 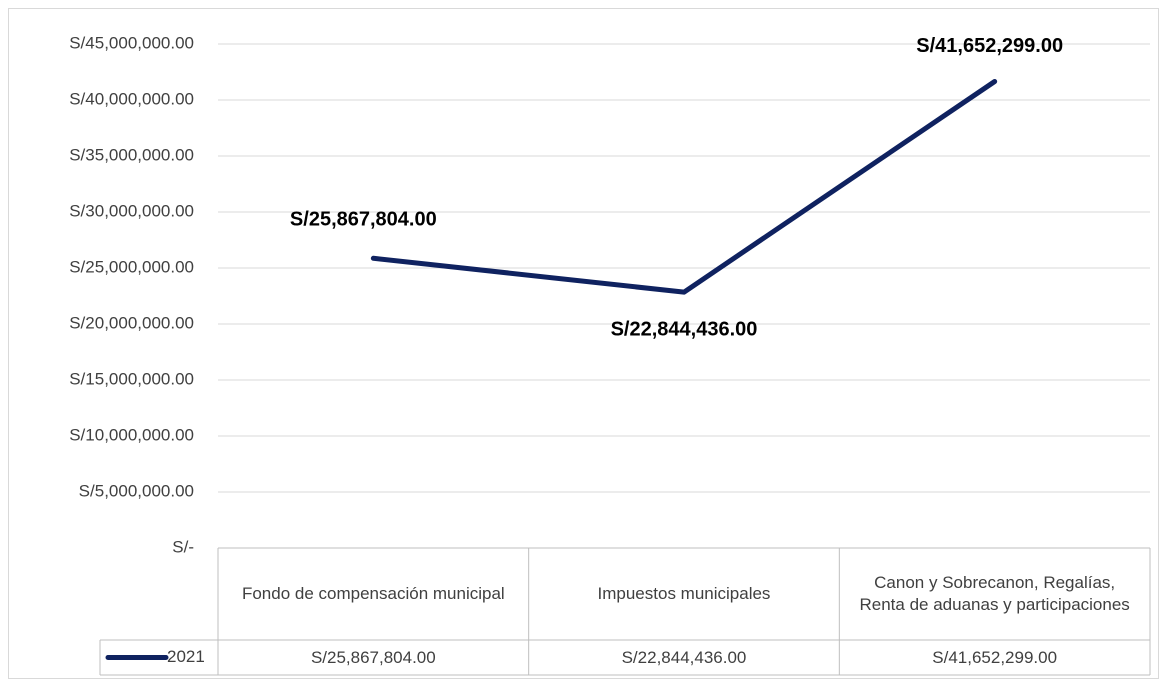 What do you see at coordinates (131, 434) in the screenshot?
I see `y-tick-label: S/10,000,000.00` at bounding box center [131, 434].